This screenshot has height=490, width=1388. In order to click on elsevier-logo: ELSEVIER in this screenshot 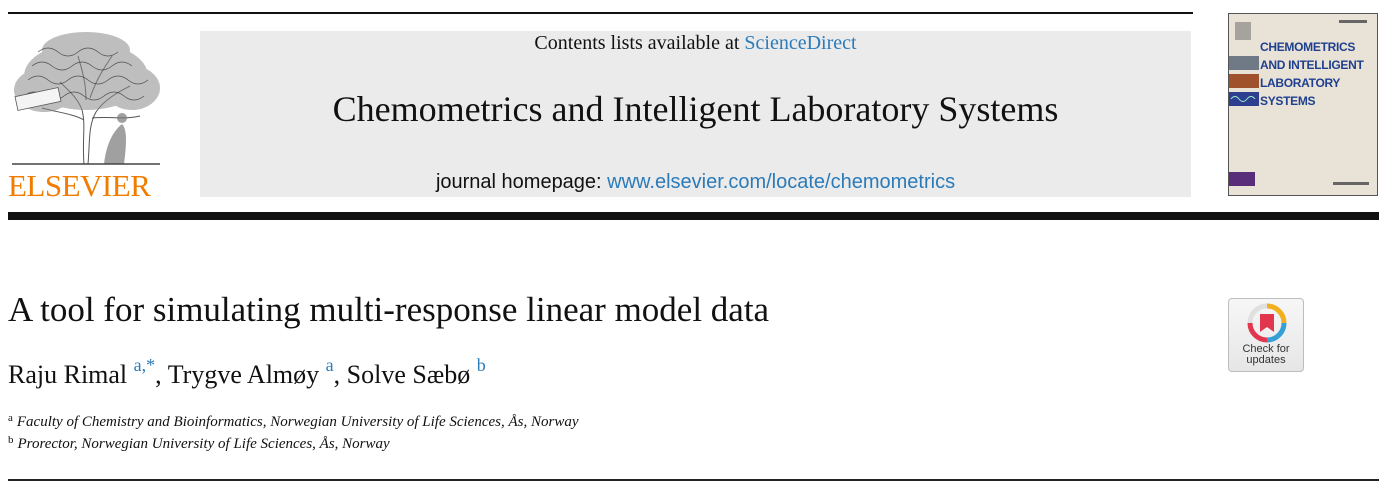, I will do `click(86, 116)`.